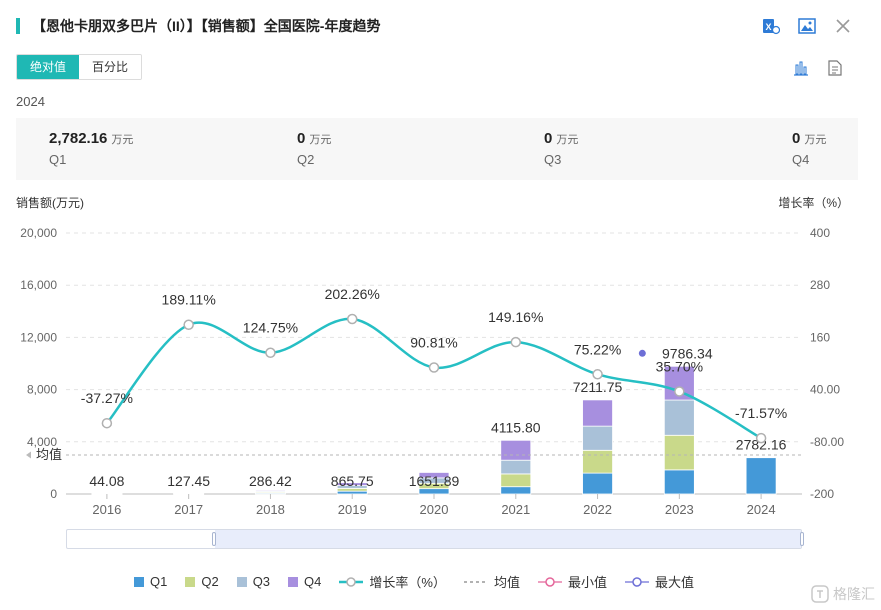 The image size is (881, 610). What do you see at coordinates (210, 581) in the screenshot?
I see `legend-label: Q2` at bounding box center [210, 581].